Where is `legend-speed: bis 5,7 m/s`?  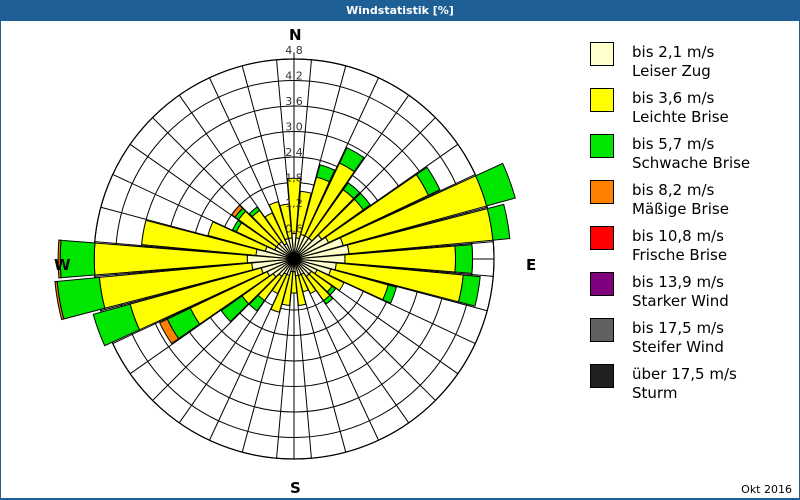
legend-speed: bis 5,7 m/s is located at coordinates (673, 144).